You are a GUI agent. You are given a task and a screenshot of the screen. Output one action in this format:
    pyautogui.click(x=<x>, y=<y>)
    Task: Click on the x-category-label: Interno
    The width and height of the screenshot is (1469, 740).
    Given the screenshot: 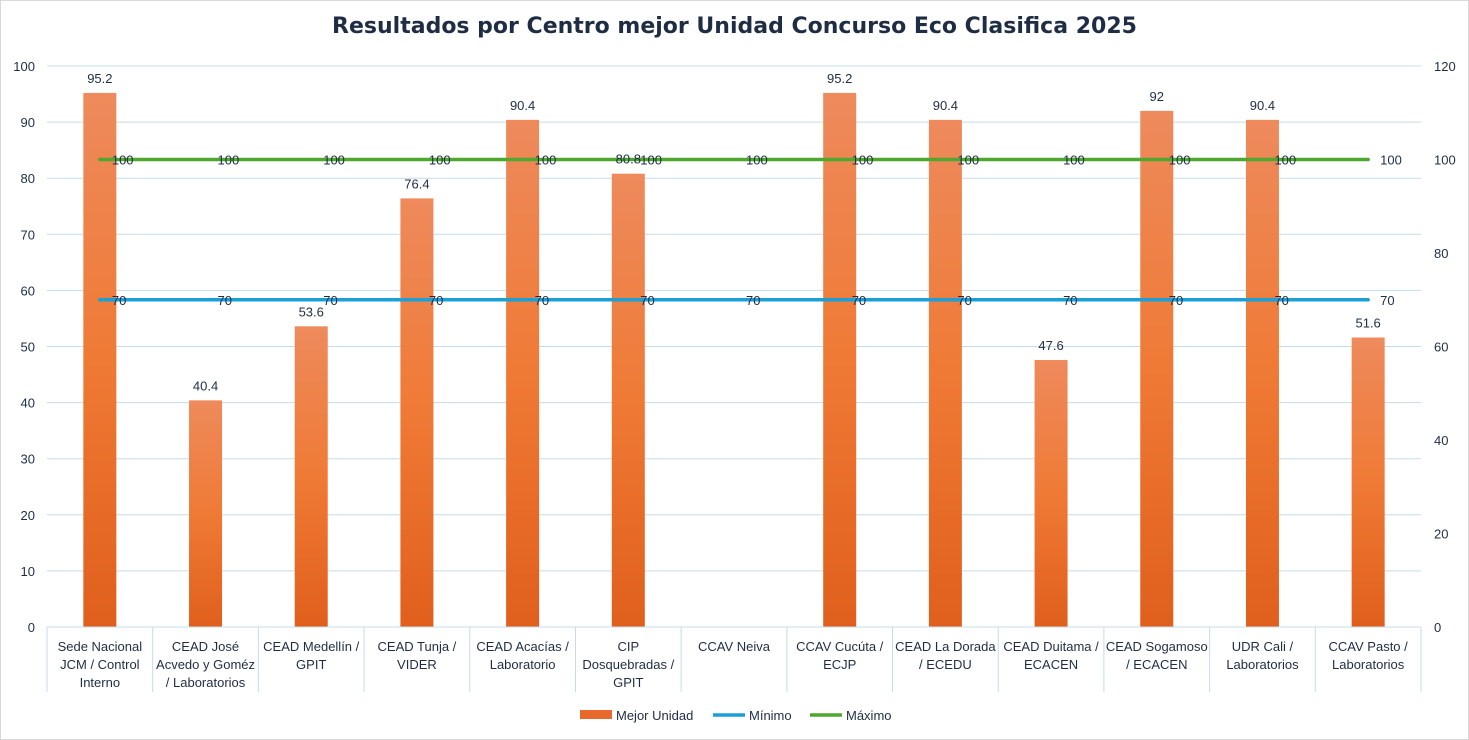 What is the action you would take?
    pyautogui.click(x=100, y=682)
    